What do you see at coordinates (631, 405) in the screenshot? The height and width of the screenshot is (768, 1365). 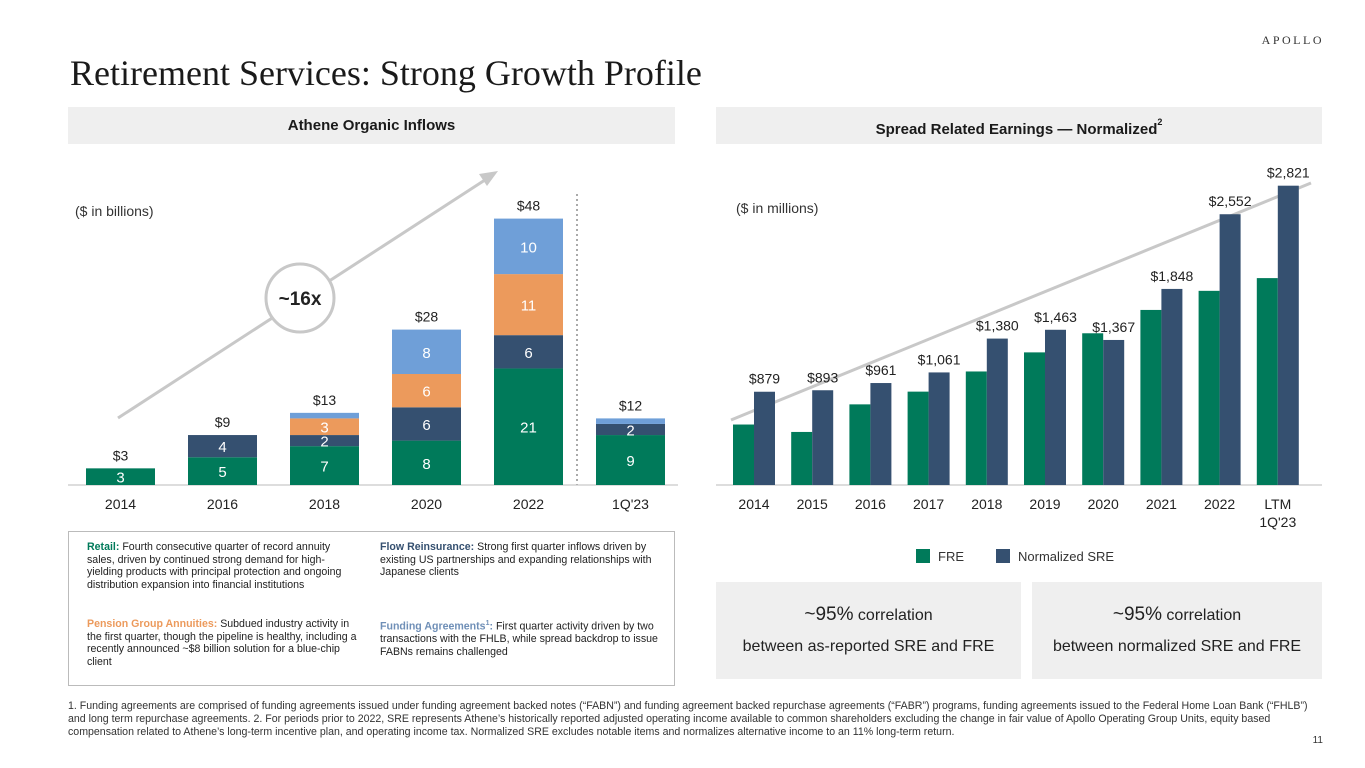 I see `bar-total-label: $12` at bounding box center [631, 405].